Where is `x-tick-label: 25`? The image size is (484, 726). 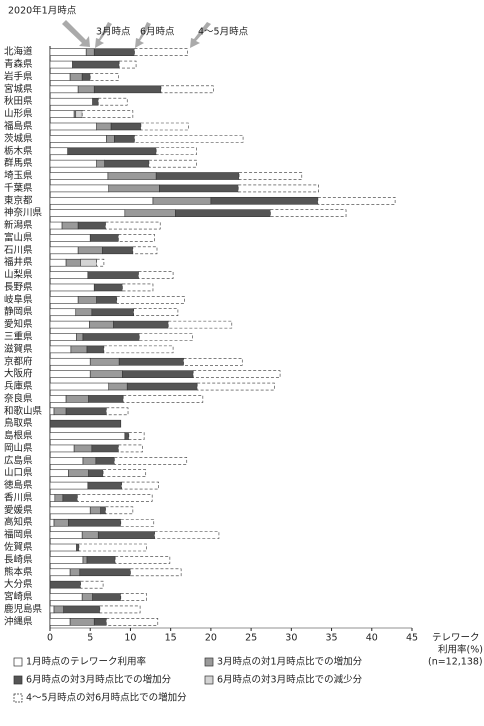 x-tick-label: 25 is located at coordinates (251, 638).